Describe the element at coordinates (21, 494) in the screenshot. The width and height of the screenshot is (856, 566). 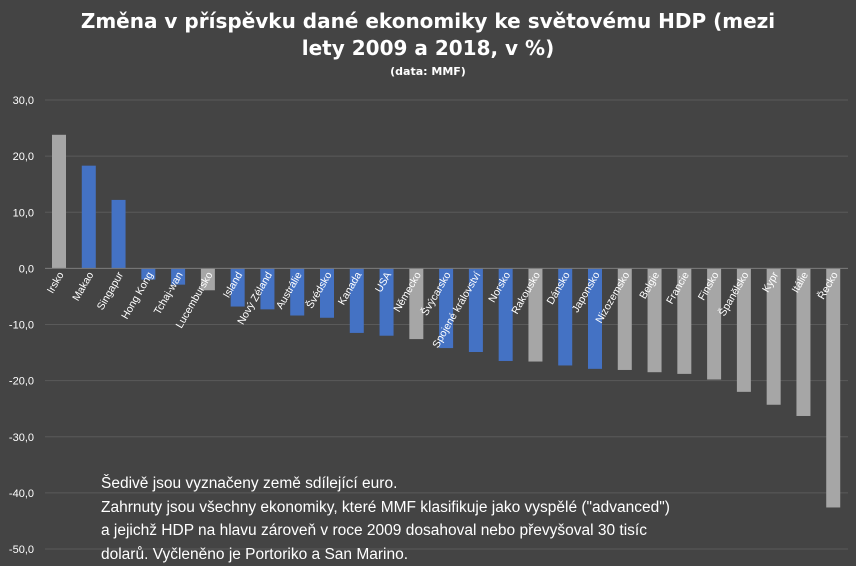
I see `y-tick-label: -40,0` at that location.